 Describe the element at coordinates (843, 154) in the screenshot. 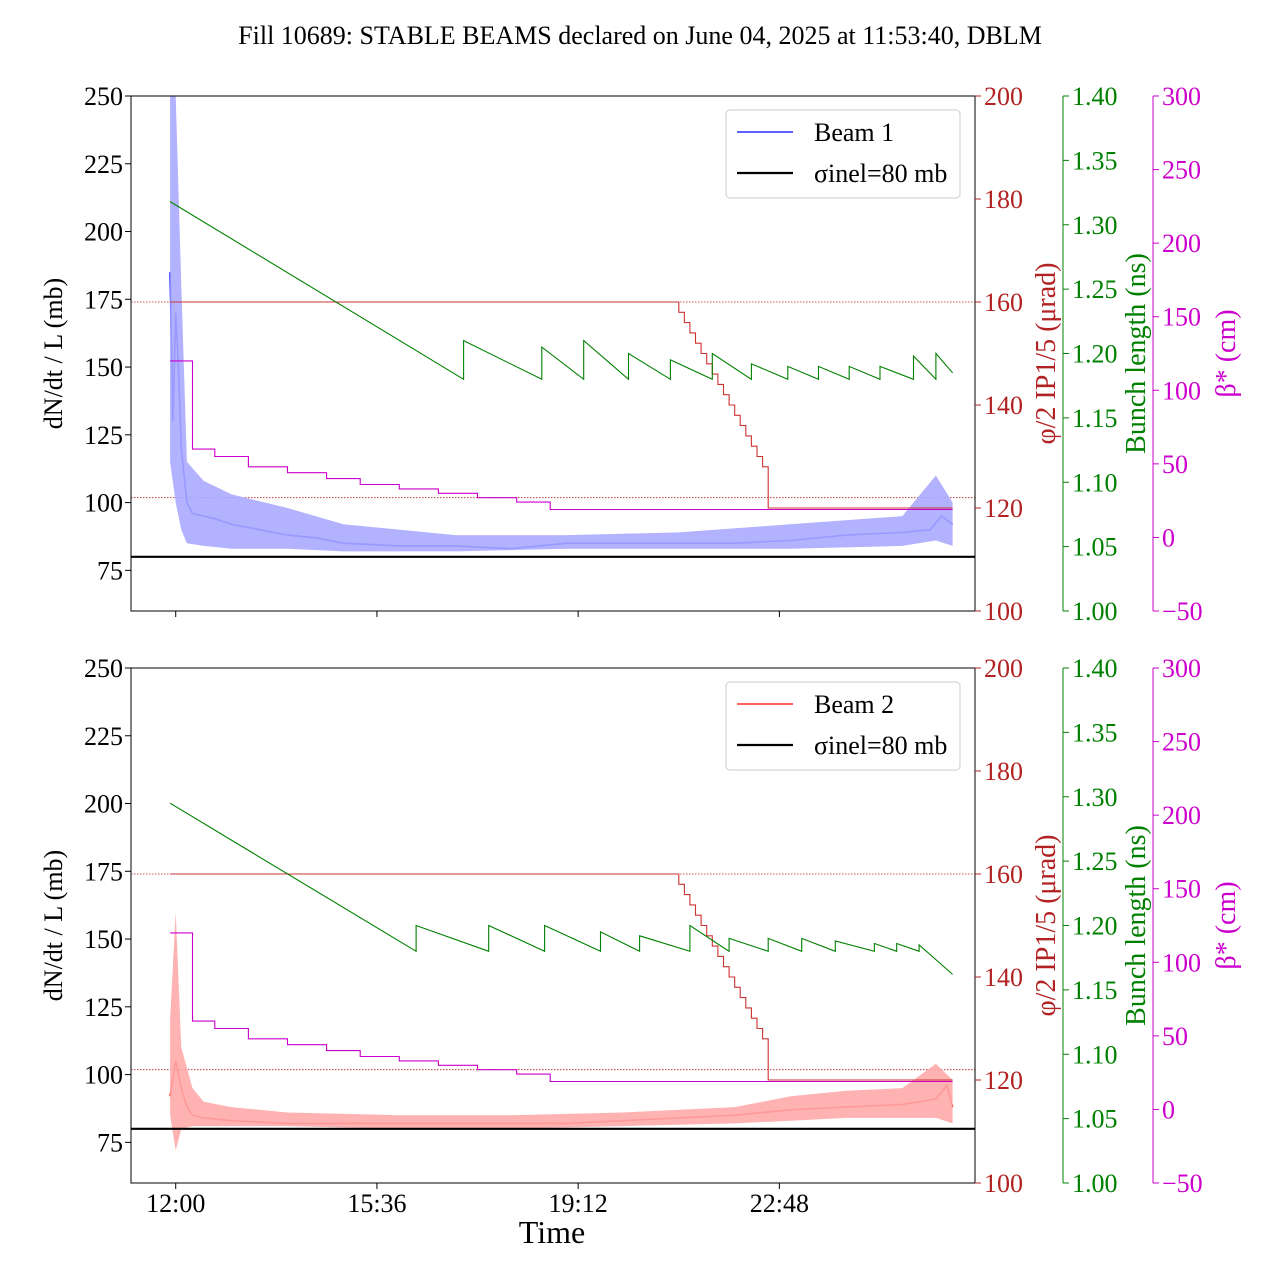

I see `legend: Beam 1 σinel=80 mb` at that location.